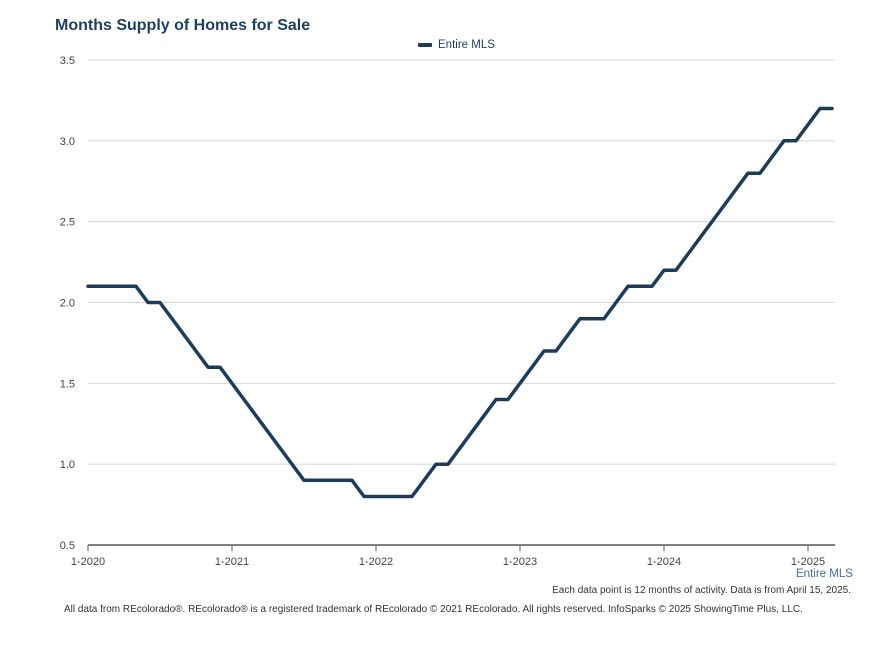 The width and height of the screenshot is (893, 669). I want to click on chart-title: Months Supply of Homes for Sale, so click(183, 25).